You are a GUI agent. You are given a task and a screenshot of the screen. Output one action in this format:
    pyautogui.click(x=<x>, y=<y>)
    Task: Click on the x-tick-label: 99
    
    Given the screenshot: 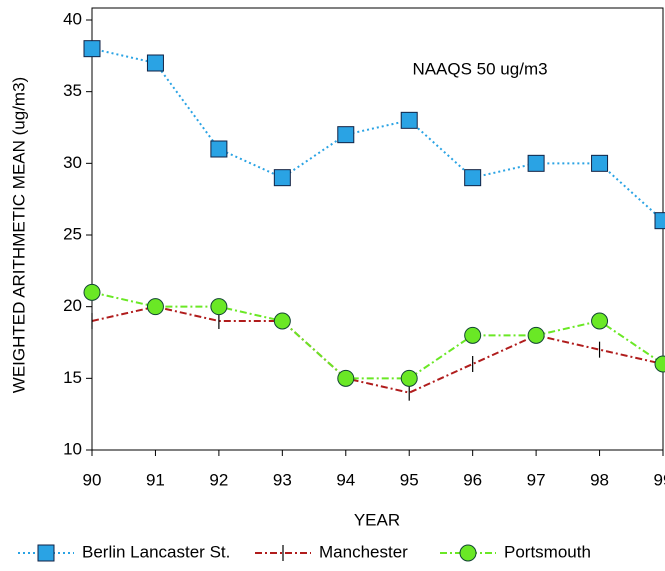 What is the action you would take?
    pyautogui.click(x=659, y=479)
    